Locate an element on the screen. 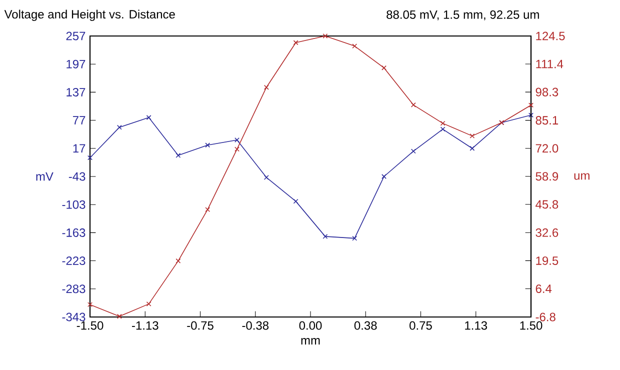  y-tick-label: -343 is located at coordinates (74, 317).